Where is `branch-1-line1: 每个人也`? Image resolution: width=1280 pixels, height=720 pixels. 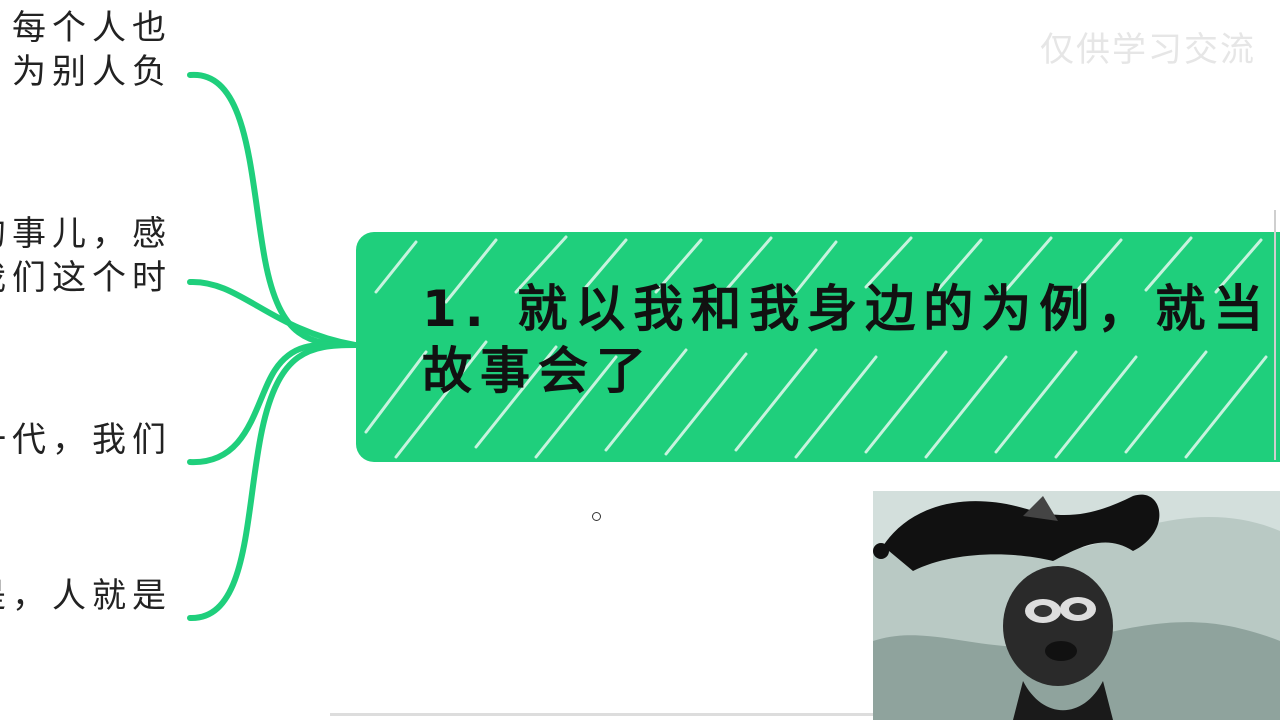
branch-1-line1: 每个人也 is located at coordinates (92, 28).